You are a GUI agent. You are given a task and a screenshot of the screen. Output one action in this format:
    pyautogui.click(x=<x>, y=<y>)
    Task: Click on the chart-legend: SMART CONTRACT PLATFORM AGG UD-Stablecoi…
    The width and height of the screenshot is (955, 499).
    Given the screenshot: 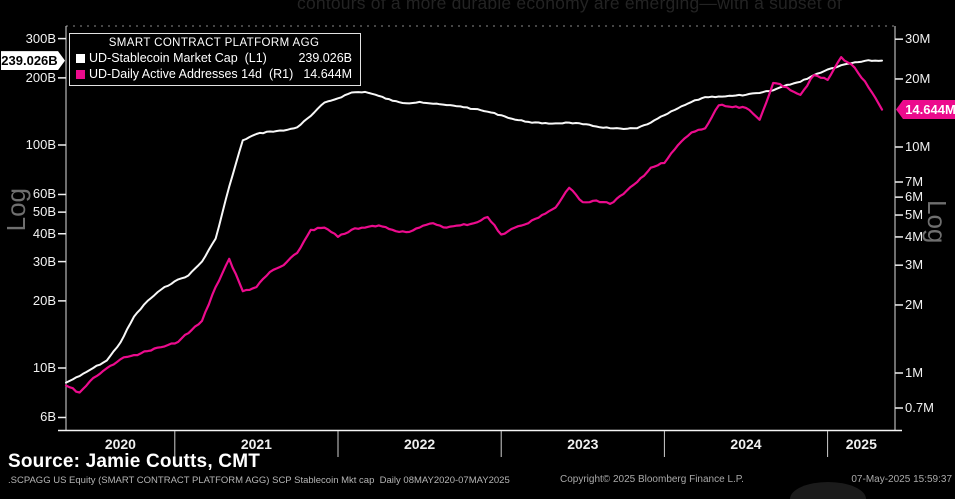 What is the action you would take?
    pyautogui.click(x=215, y=59)
    